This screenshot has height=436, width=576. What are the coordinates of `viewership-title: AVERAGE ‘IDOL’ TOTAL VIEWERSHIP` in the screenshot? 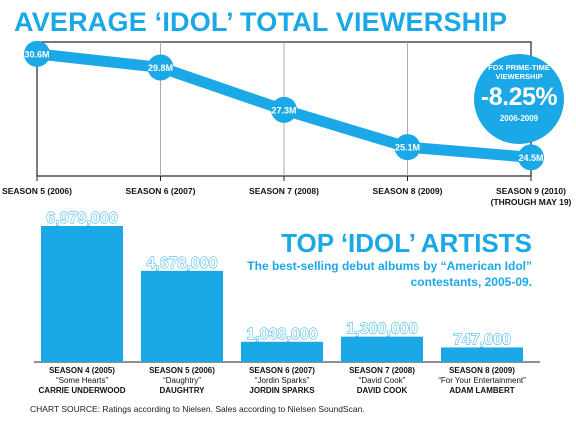 It's located at (261, 22).